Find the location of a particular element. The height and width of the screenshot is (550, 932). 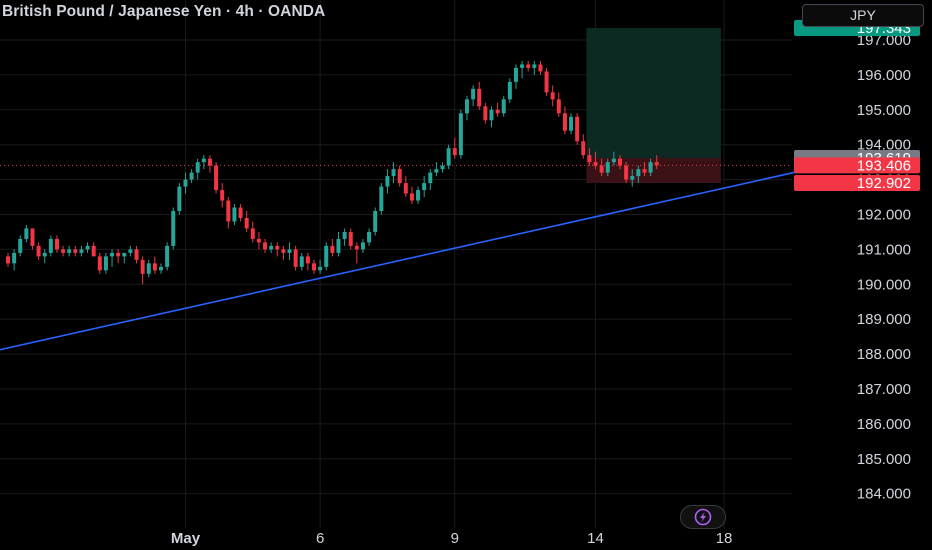

take-profit-zone is located at coordinates (653, 93).